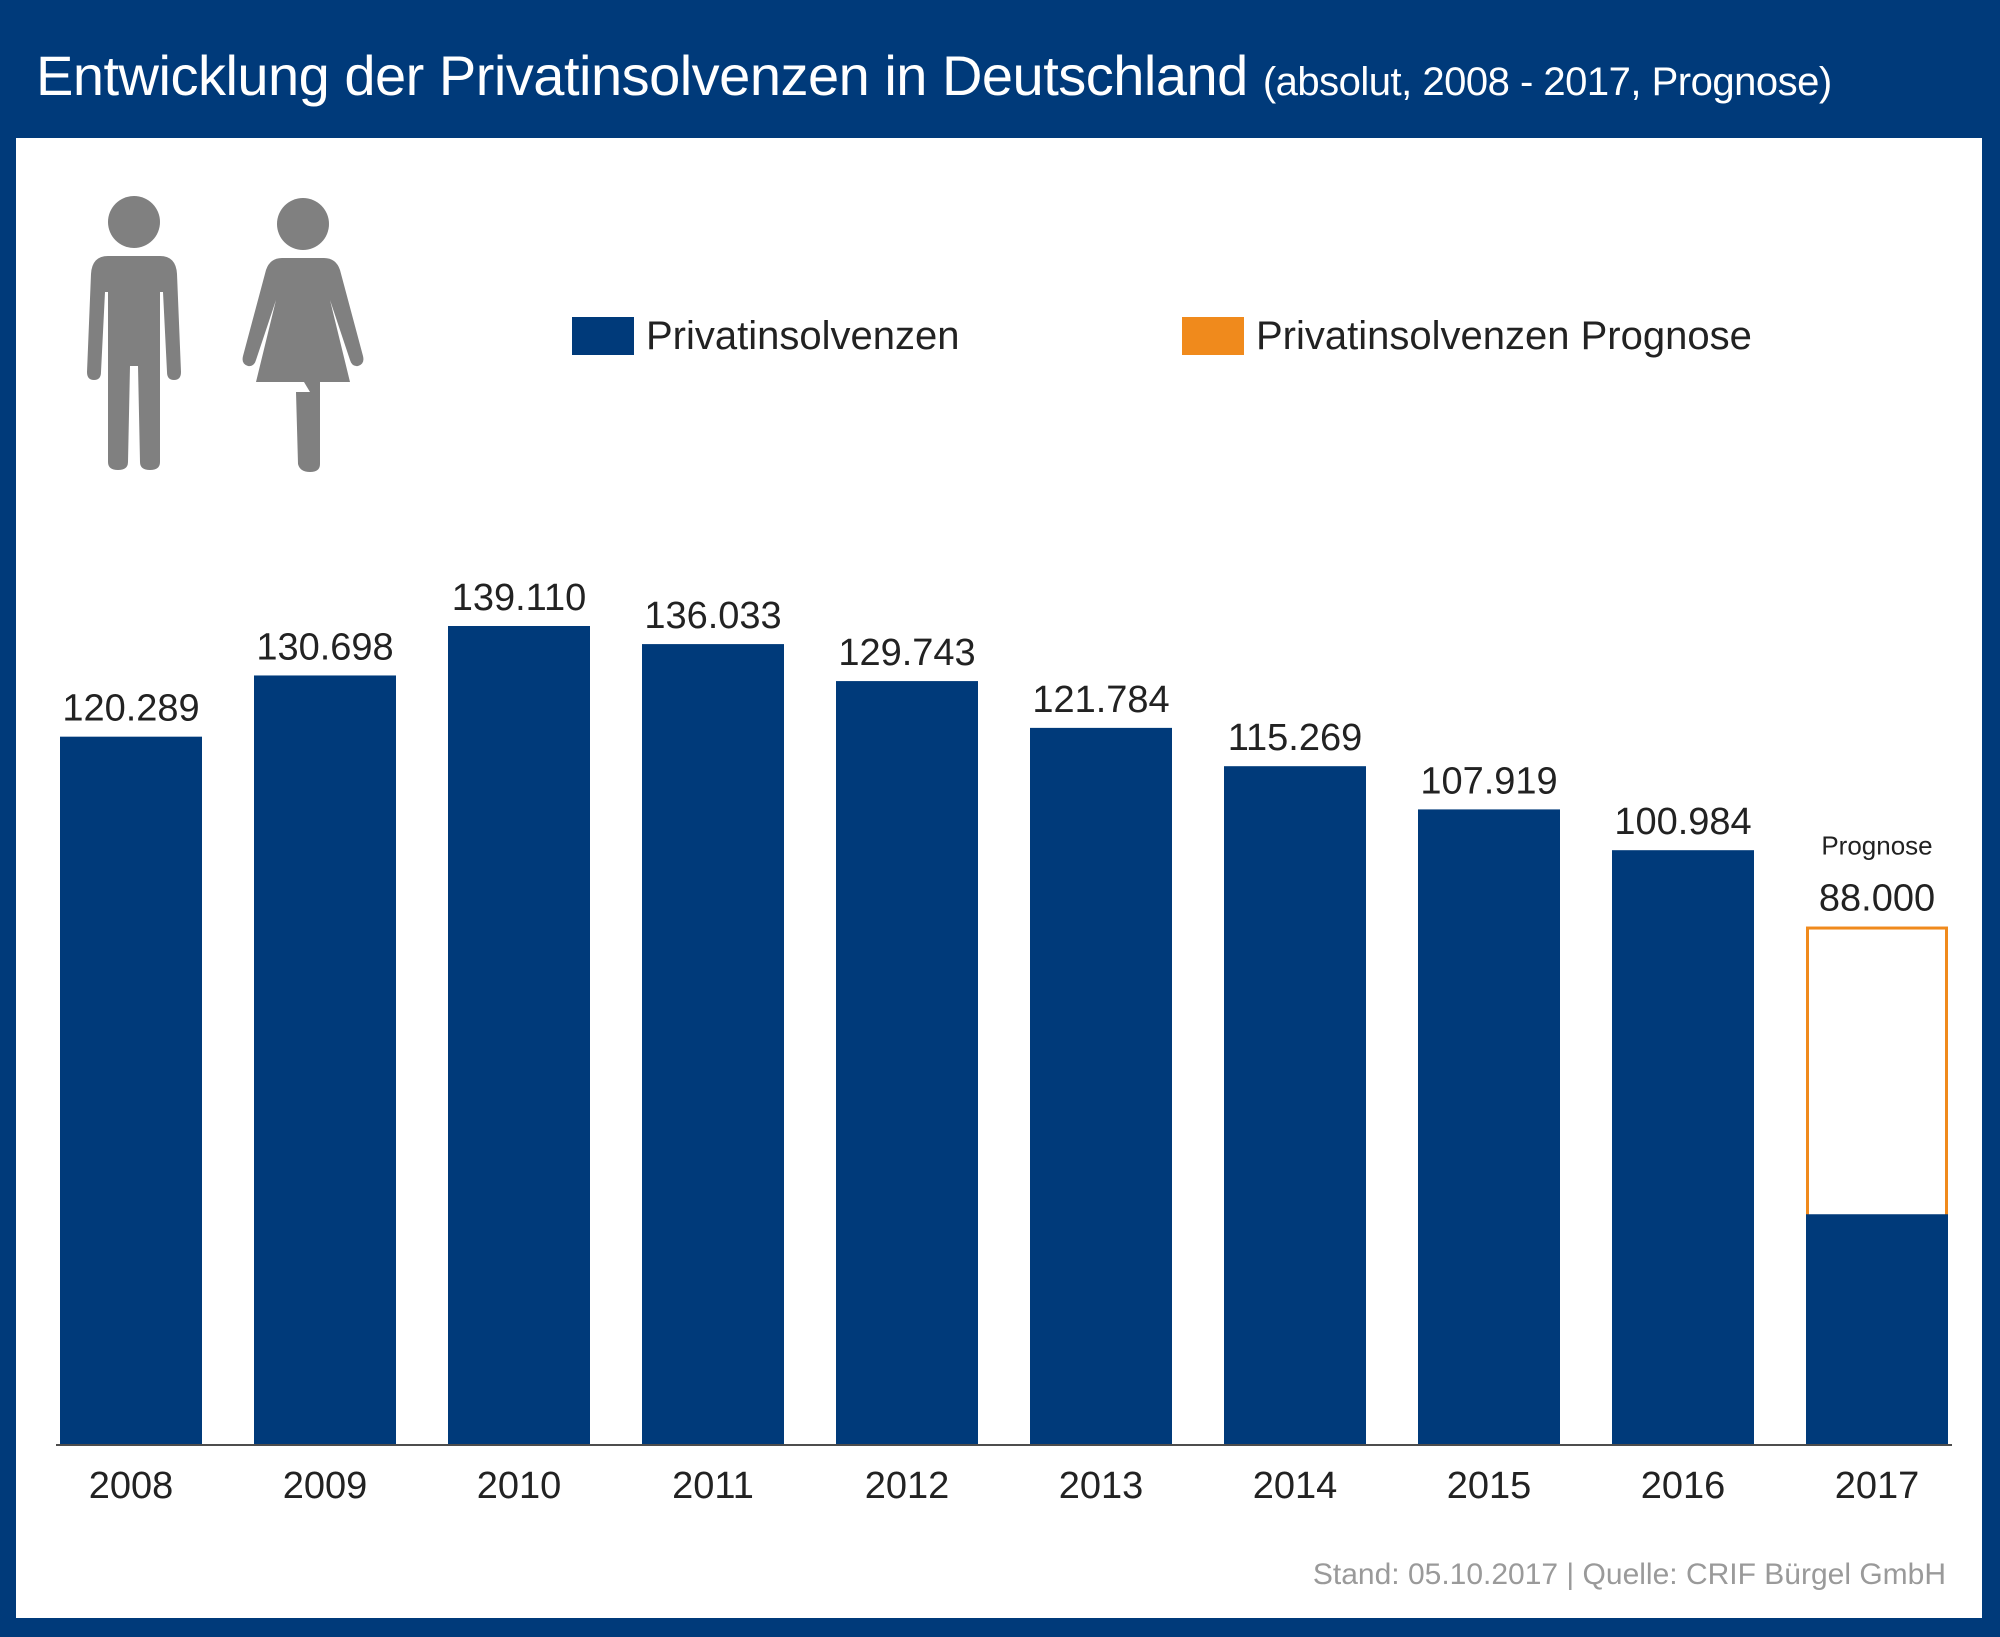 Image resolution: width=2000 pixels, height=1637 pixels. What do you see at coordinates (131, 1486) in the screenshot?
I see `x-tick-label-2008: 2008` at bounding box center [131, 1486].